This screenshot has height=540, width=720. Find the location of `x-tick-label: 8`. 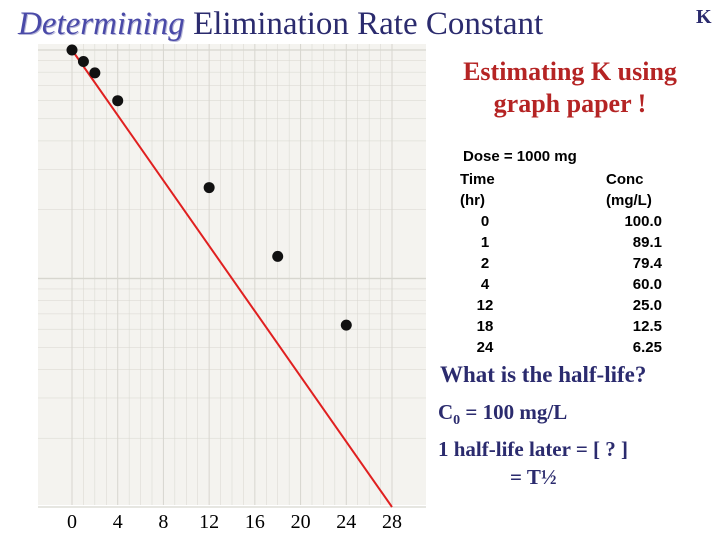

x-tick-label: 8 is located at coordinates (163, 522).